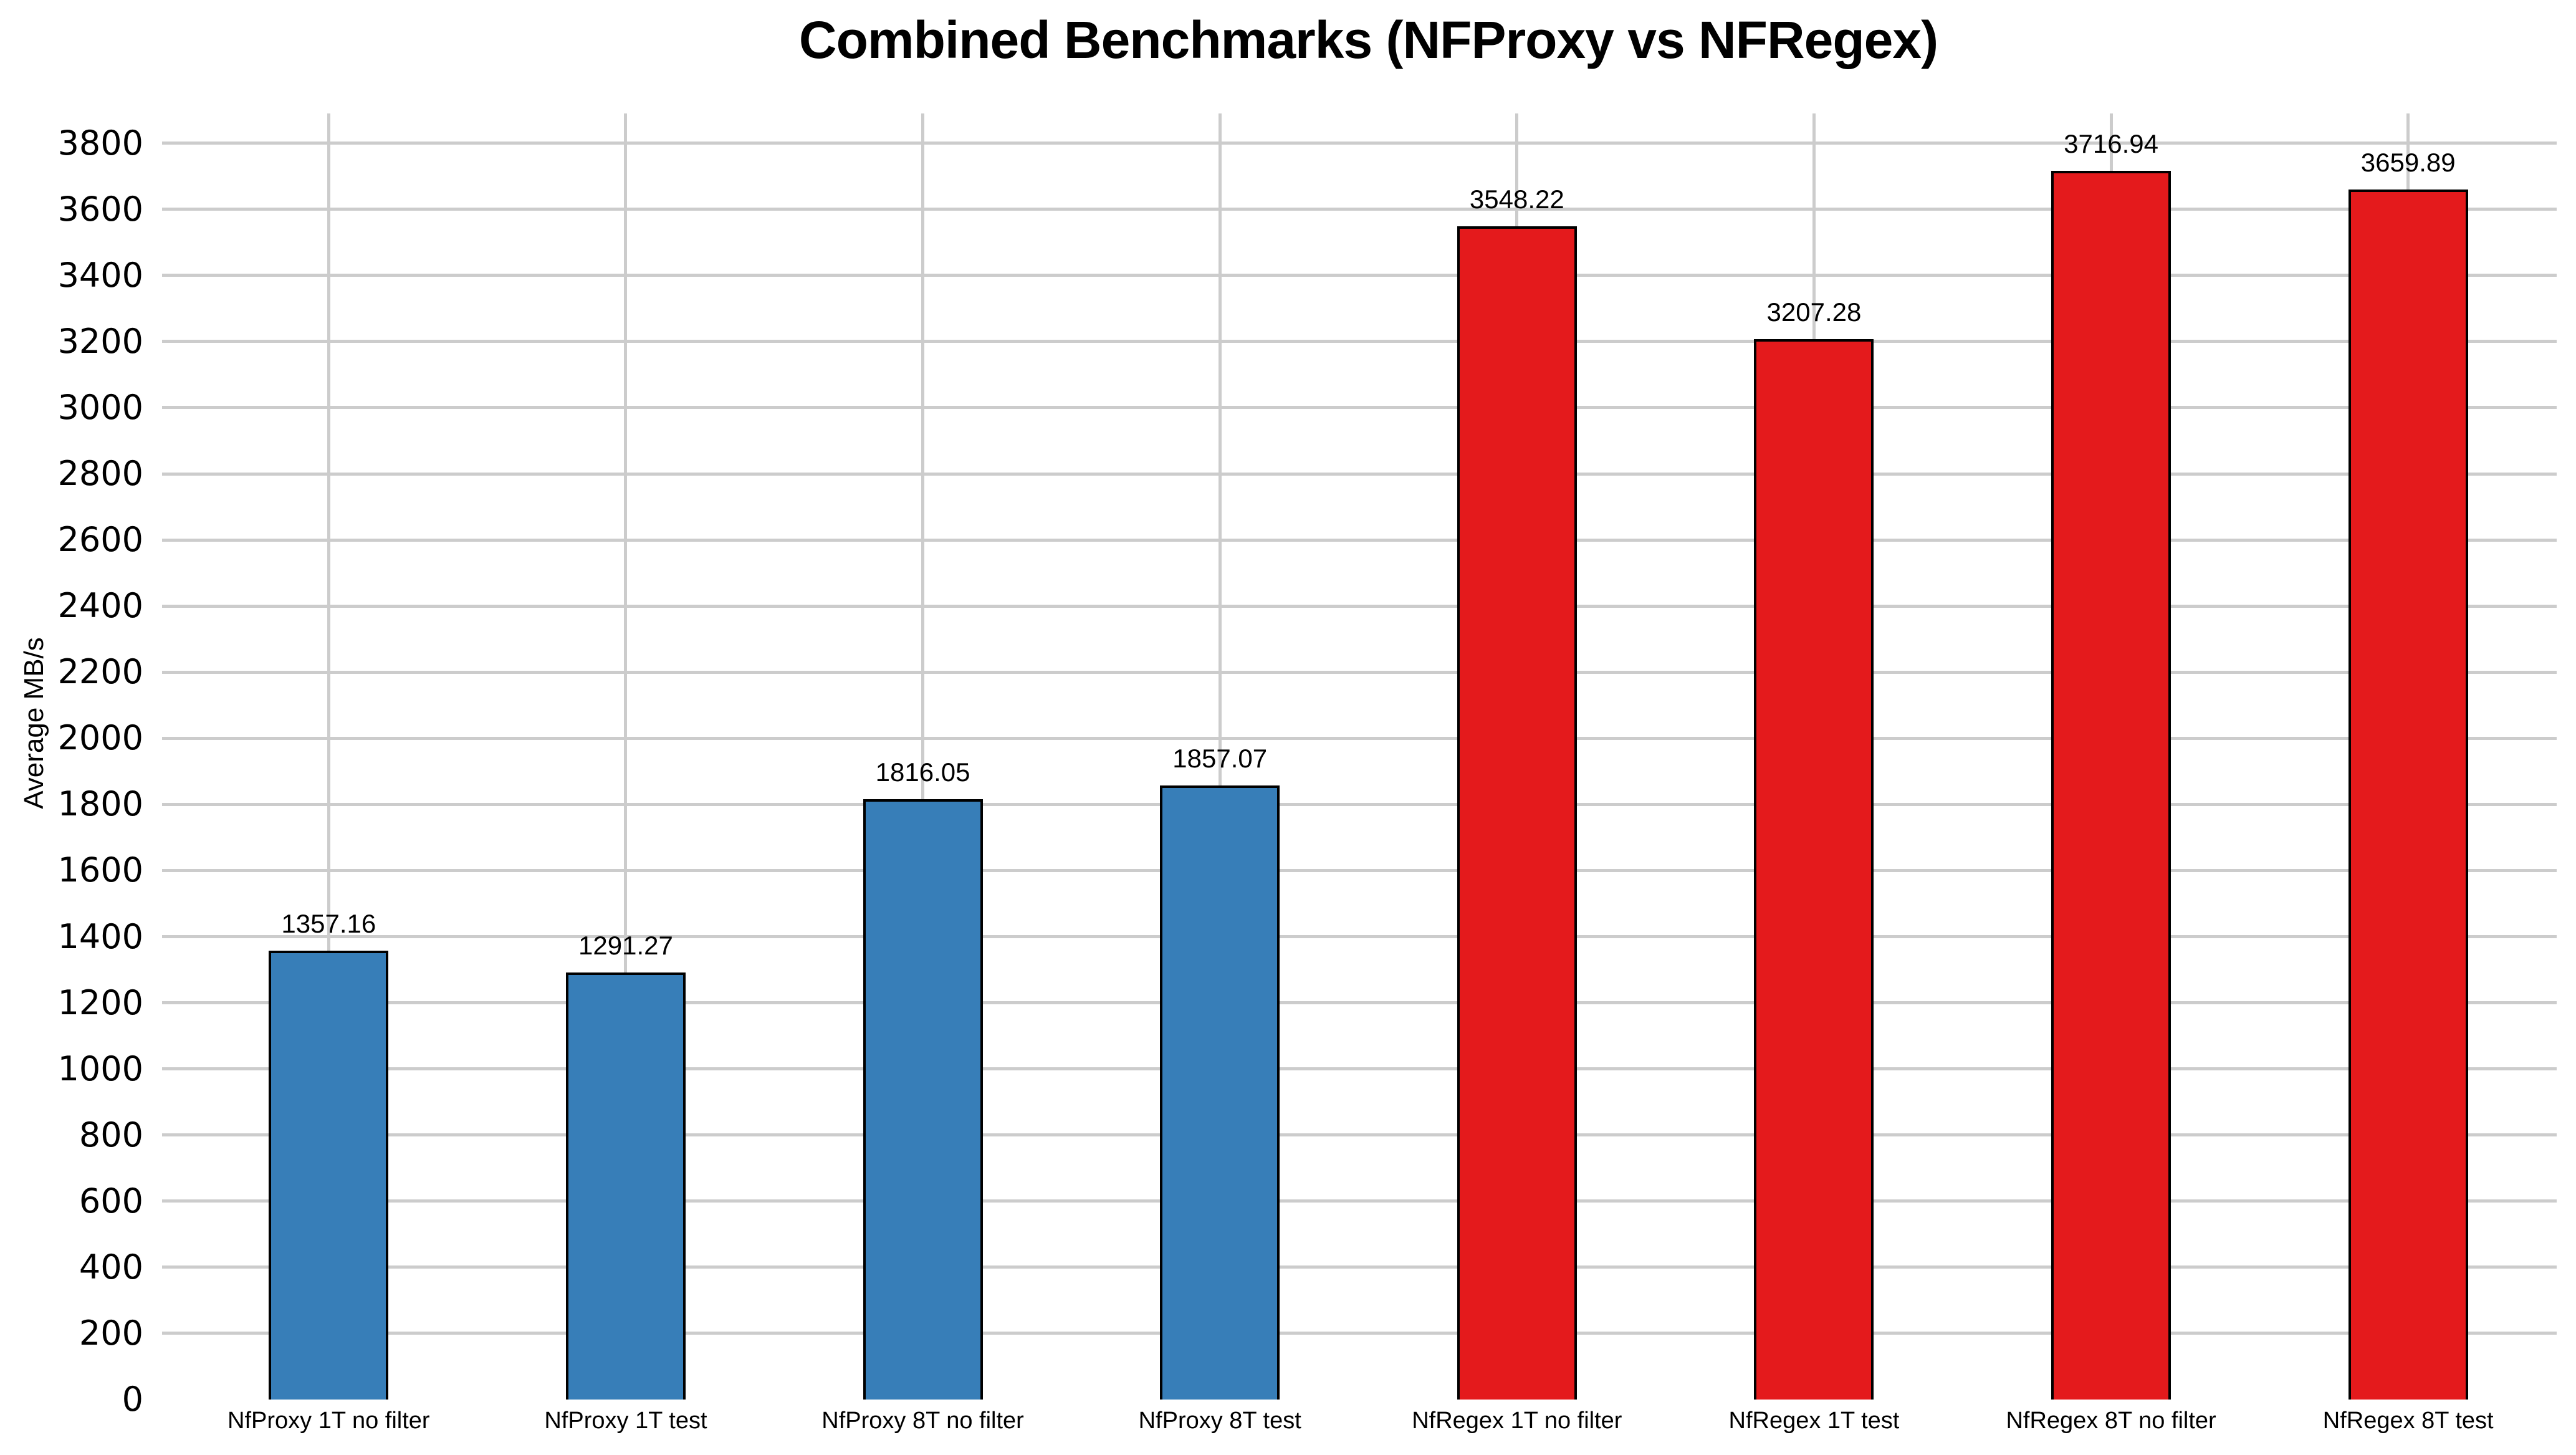 This screenshot has width=2576, height=1455. What do you see at coordinates (1814, 312) in the screenshot?
I see `bar-value-label: 3207.28` at bounding box center [1814, 312].